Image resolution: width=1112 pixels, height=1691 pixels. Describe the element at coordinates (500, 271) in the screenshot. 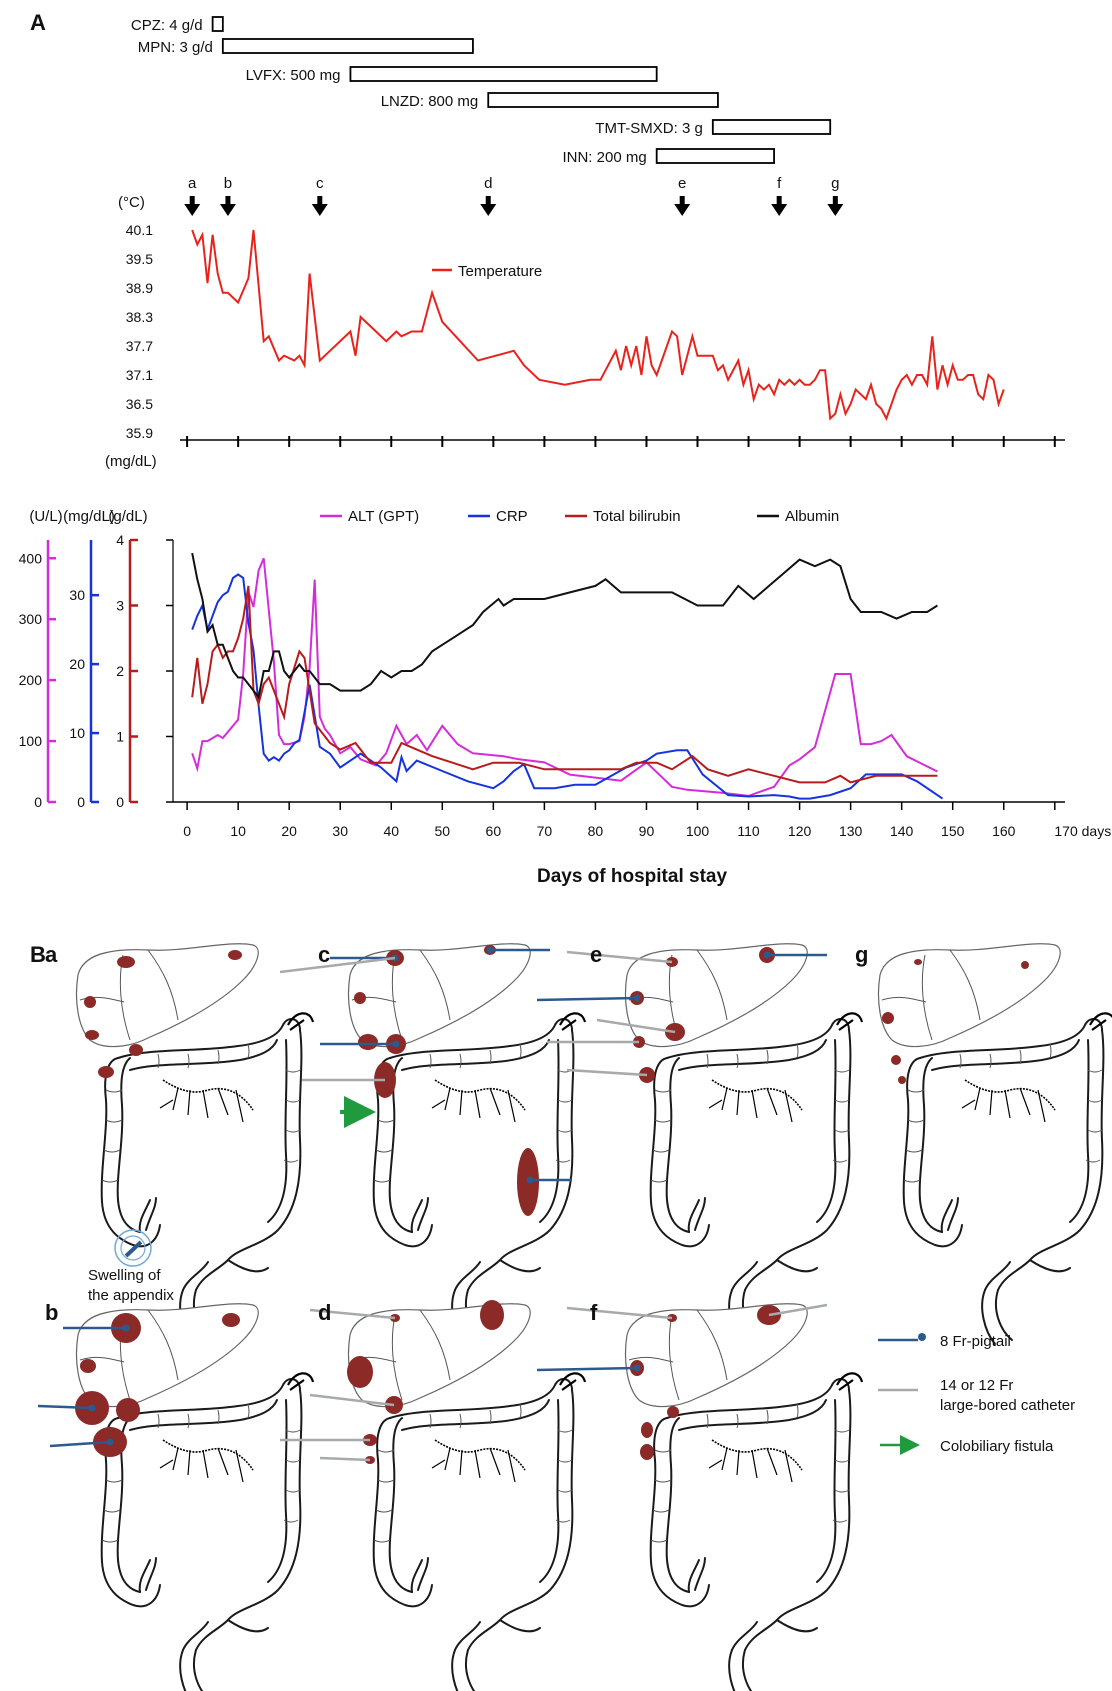

I see `temperature-legend-label: Temperature` at that location.